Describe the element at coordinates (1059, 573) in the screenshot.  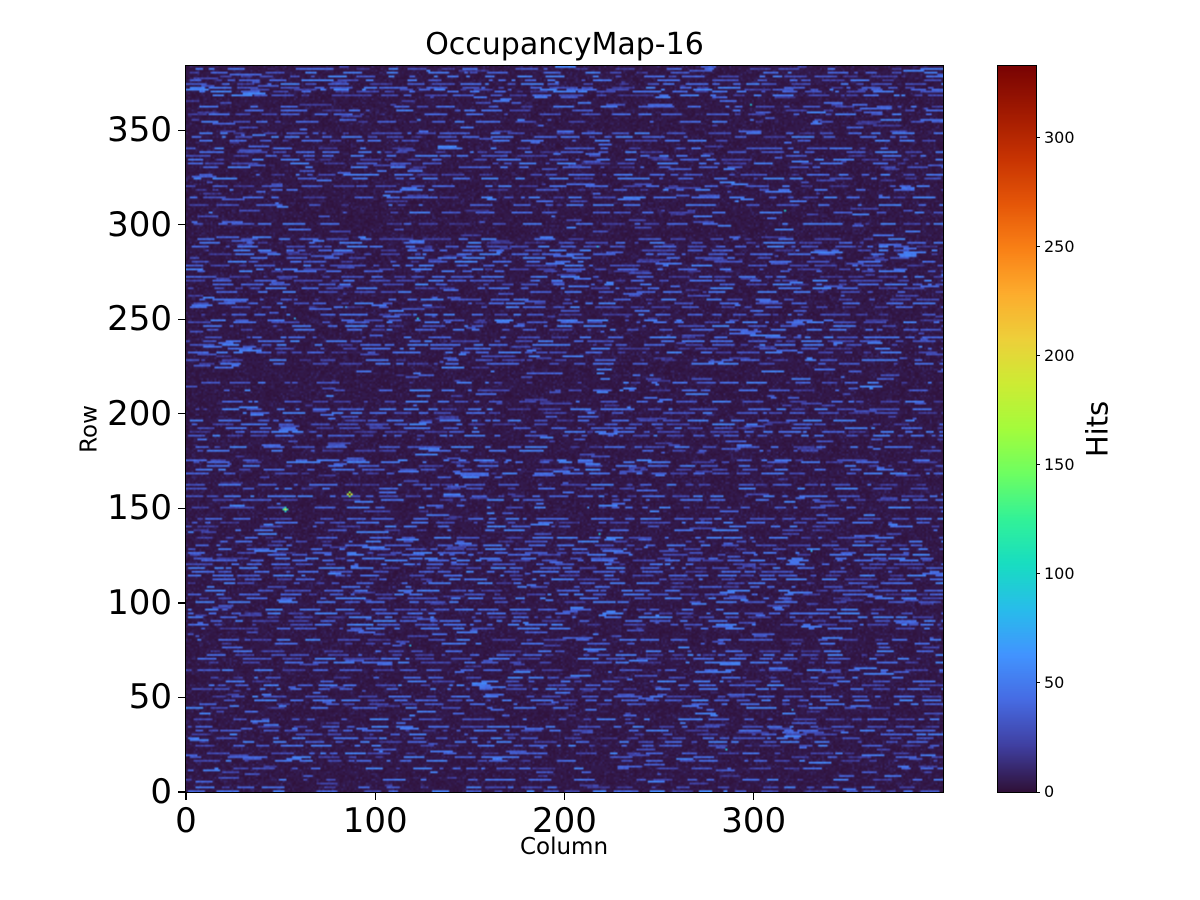
I see `colorbar-tick-label: 100` at that location.